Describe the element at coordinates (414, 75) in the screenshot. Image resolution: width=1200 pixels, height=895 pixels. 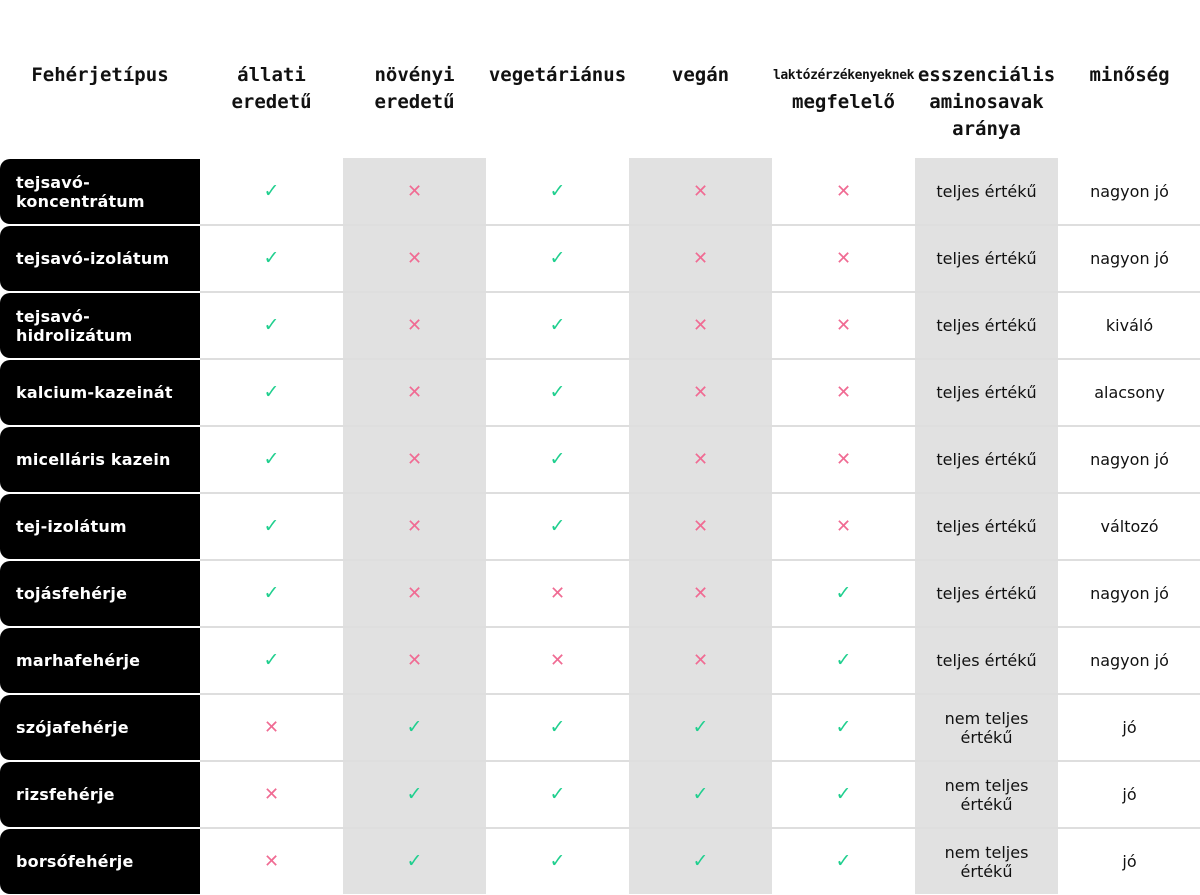
I see `header-label: növényi` at that location.